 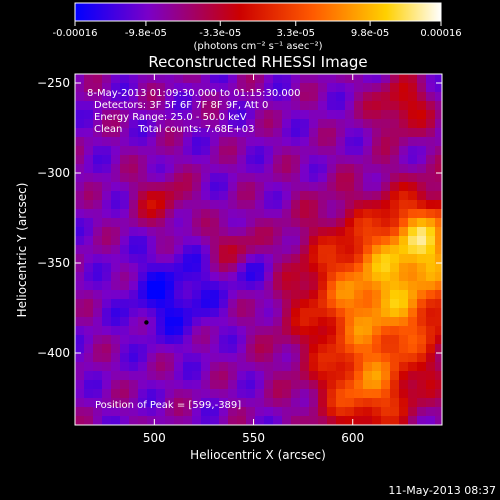 What do you see at coordinates (75, 33) in the screenshot?
I see `colorbar-tick-label: -0.00016` at bounding box center [75, 33].